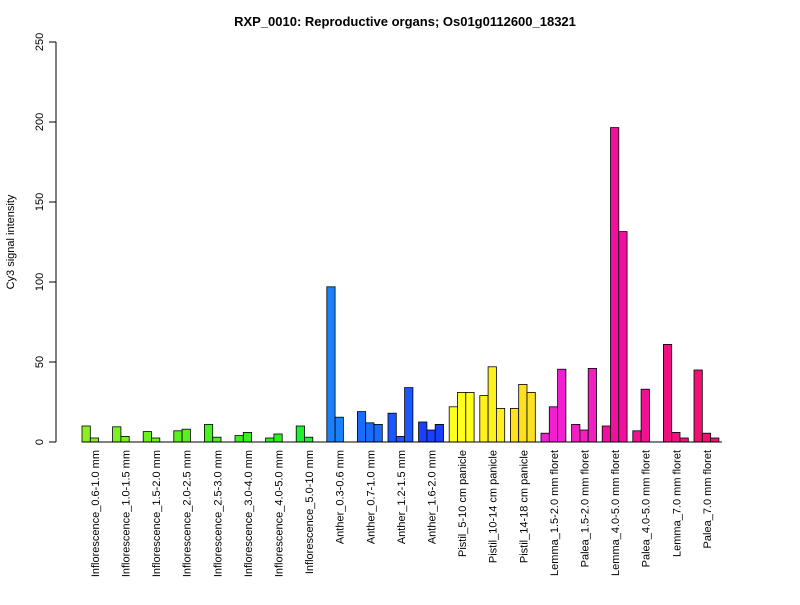 The image size is (800, 605). I want to click on category-label: Inflorescence_4.0-5.0 mm, so click(280, 513).